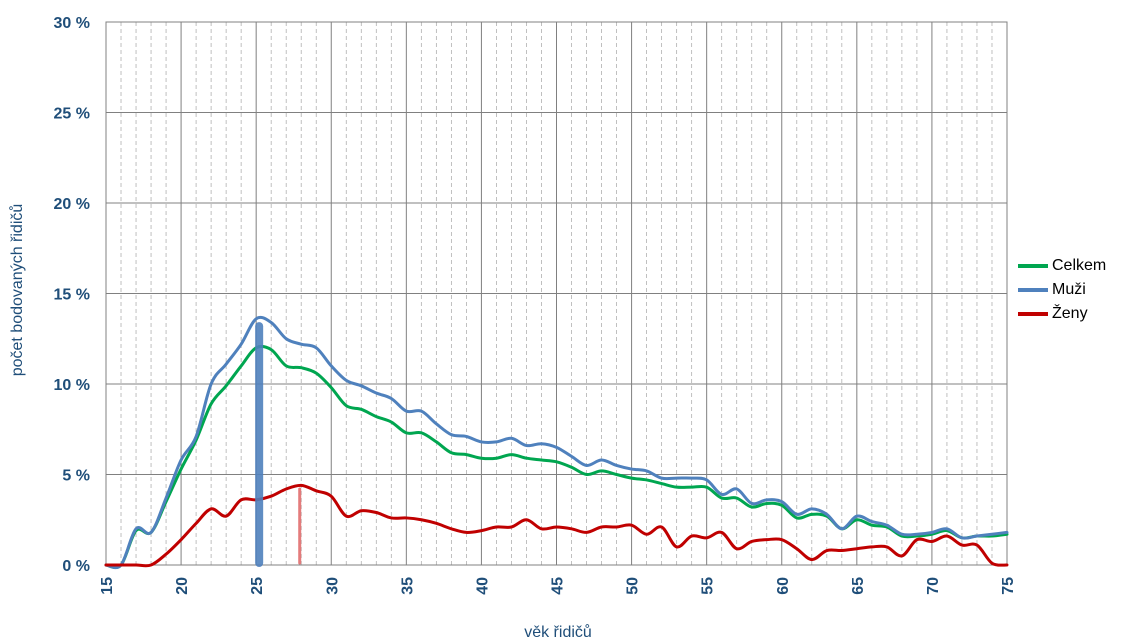  Describe the element at coordinates (407, 586) in the screenshot. I see `x-tick-label: 35` at that location.